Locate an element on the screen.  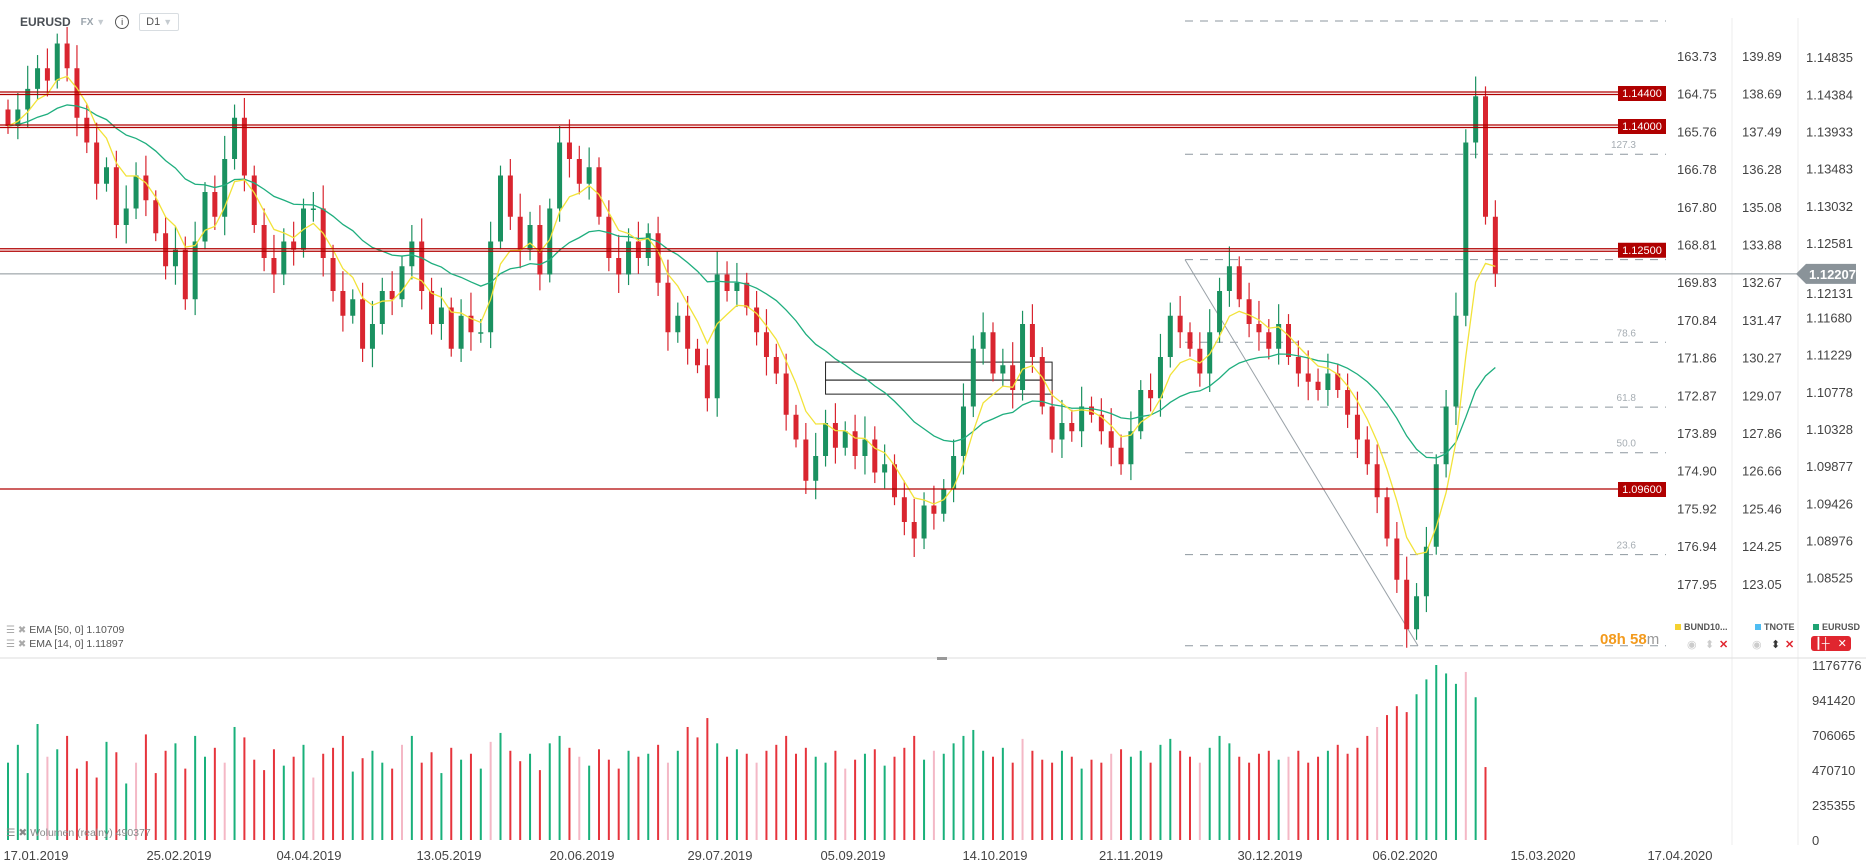
legend-tnote: TNOTE is located at coordinates (1775, 627).